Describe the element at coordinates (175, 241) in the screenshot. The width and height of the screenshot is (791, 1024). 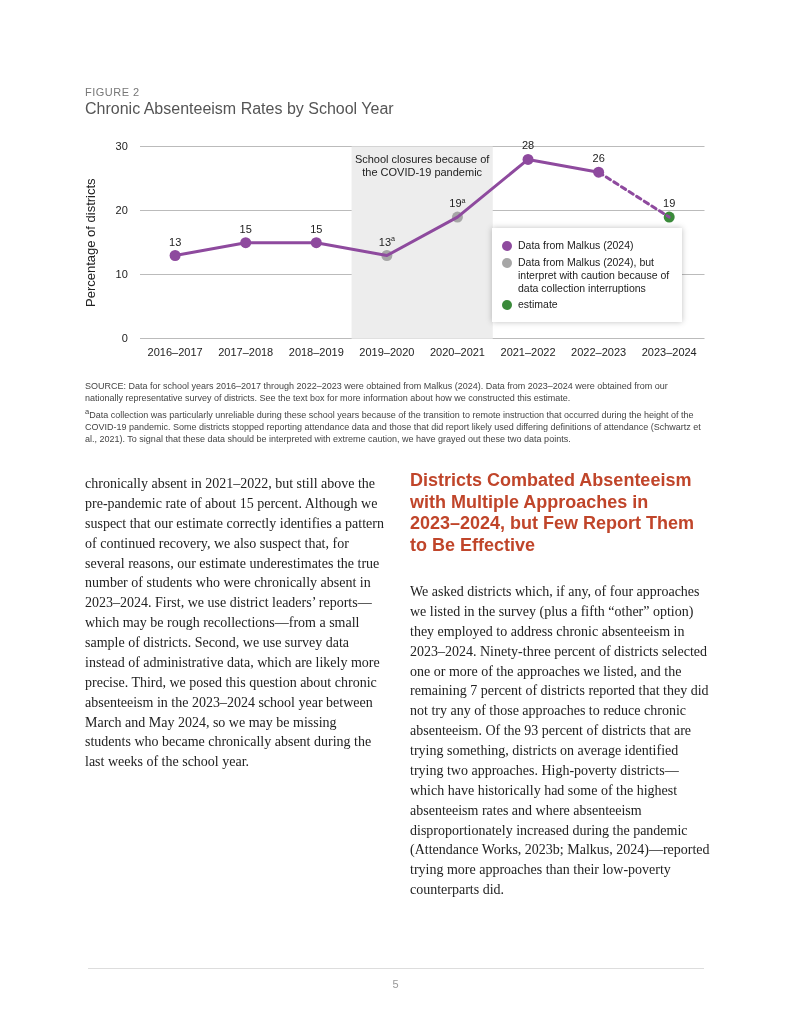
I see `data-label: 13` at that location.